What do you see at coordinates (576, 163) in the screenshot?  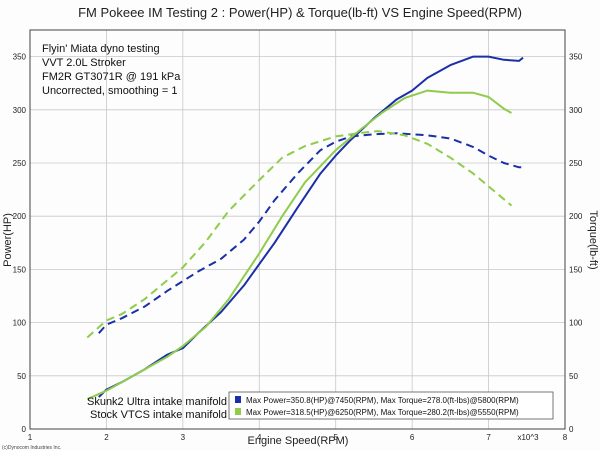 I see `y-tick-label-right: 250` at bounding box center [576, 163].